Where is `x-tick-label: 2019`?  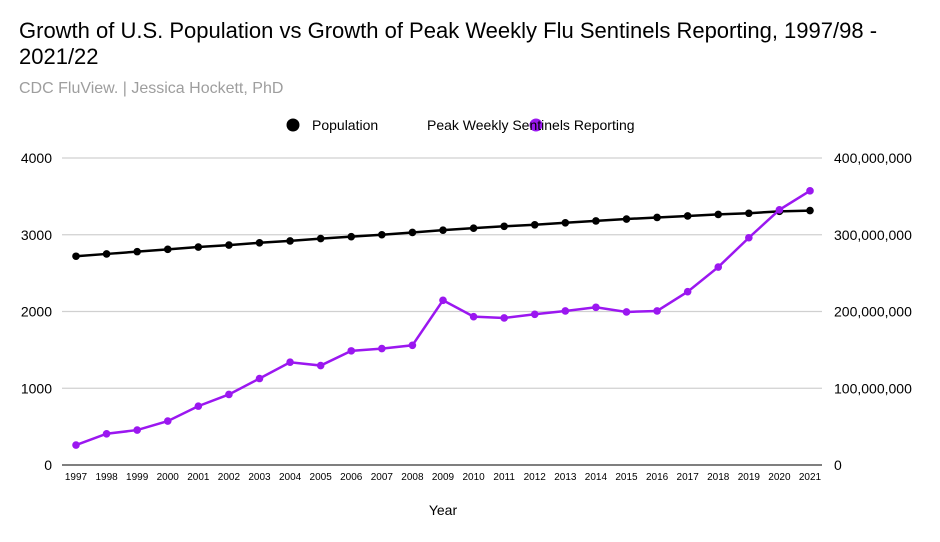 x-tick-label: 2019 is located at coordinates (749, 477).